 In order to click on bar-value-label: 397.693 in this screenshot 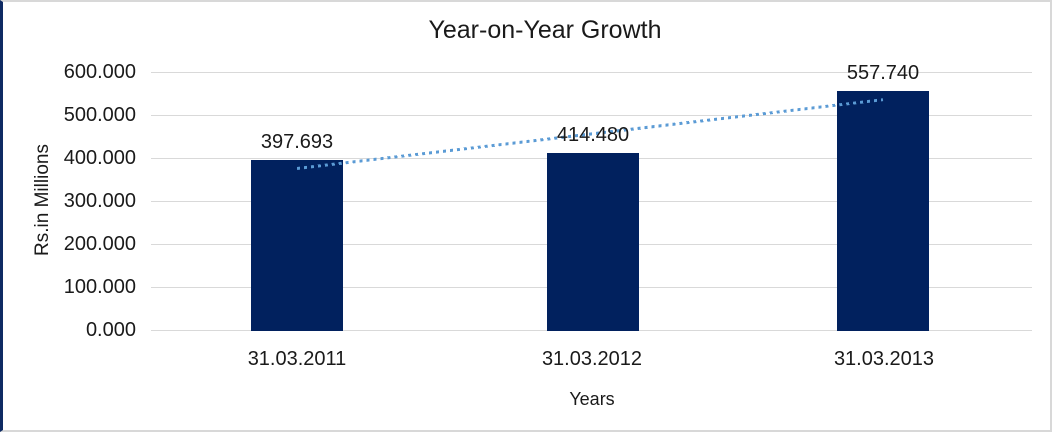, I will do `click(297, 142)`.